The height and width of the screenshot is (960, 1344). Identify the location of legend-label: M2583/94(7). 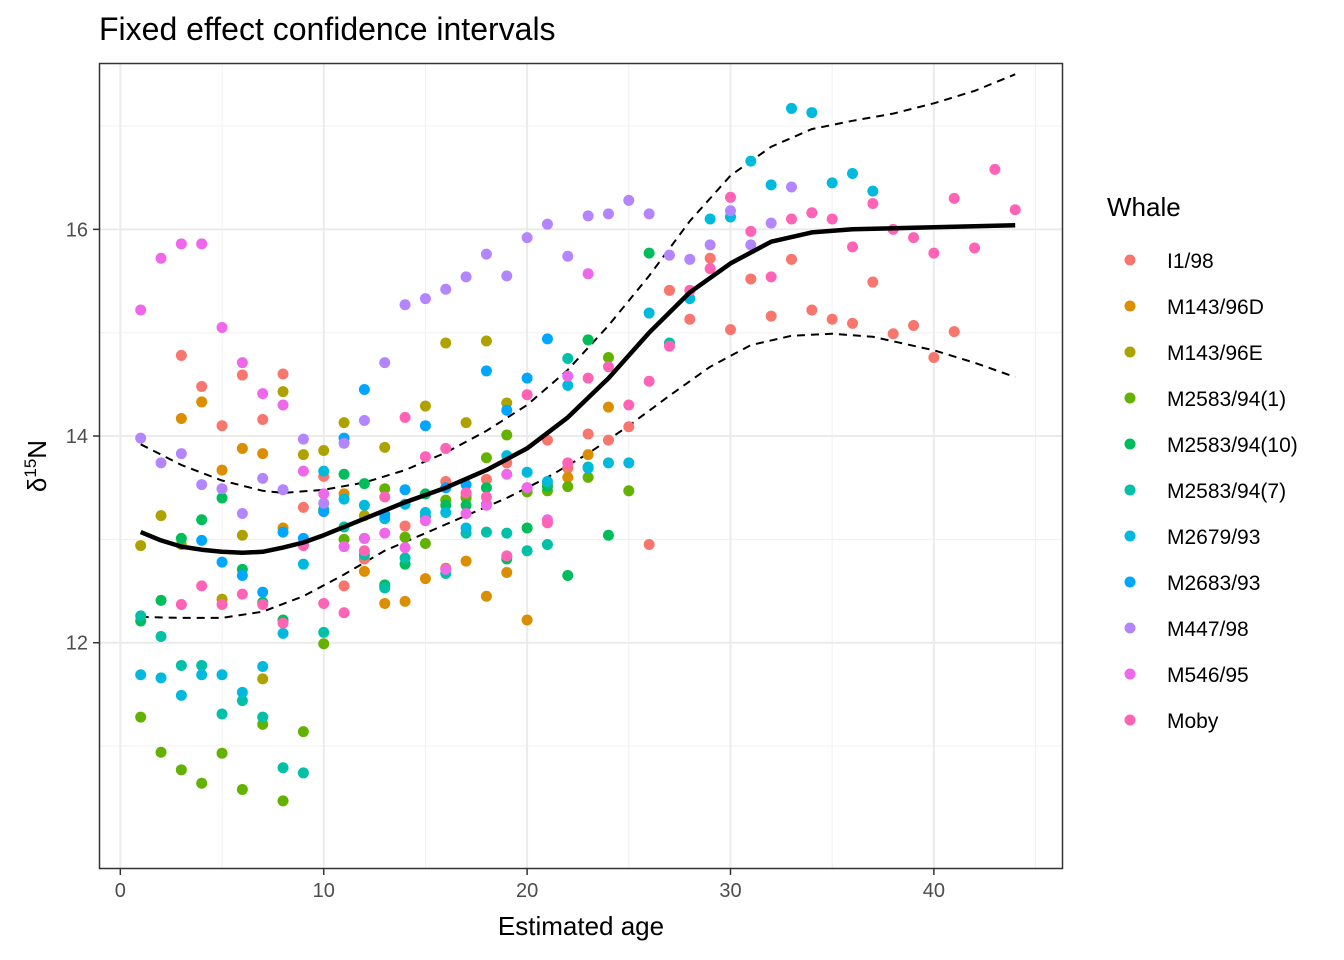
(1226, 491).